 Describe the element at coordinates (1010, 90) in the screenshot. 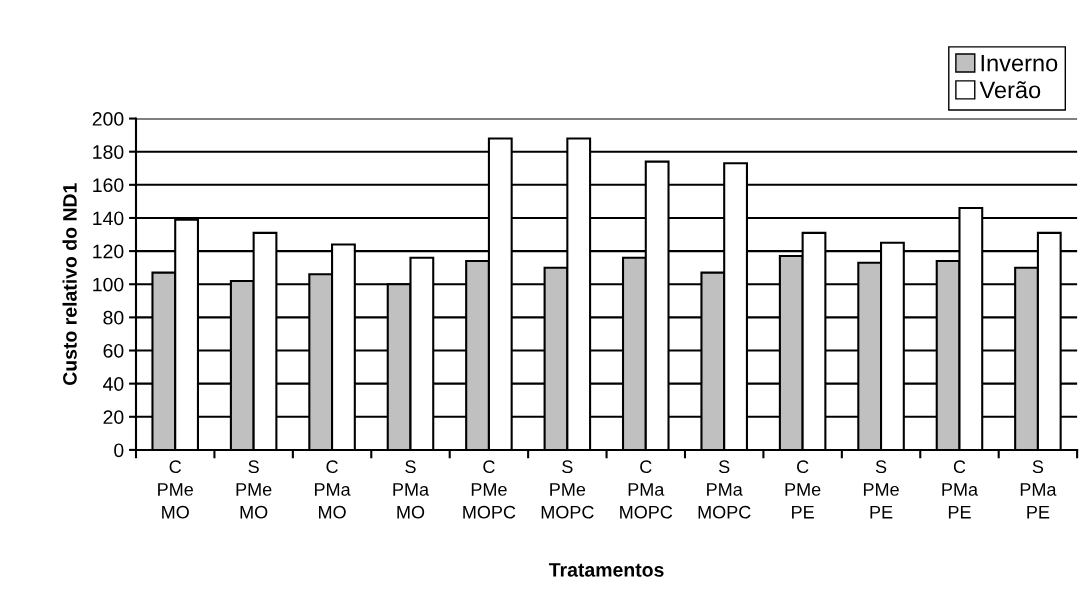

I see `legend-label: Verão` at that location.